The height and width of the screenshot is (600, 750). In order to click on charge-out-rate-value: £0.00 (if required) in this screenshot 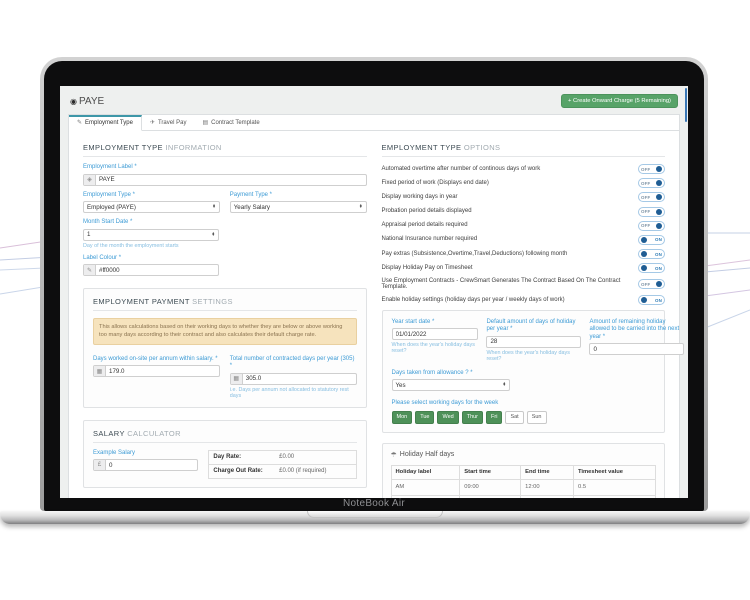, I will do `click(303, 471)`.